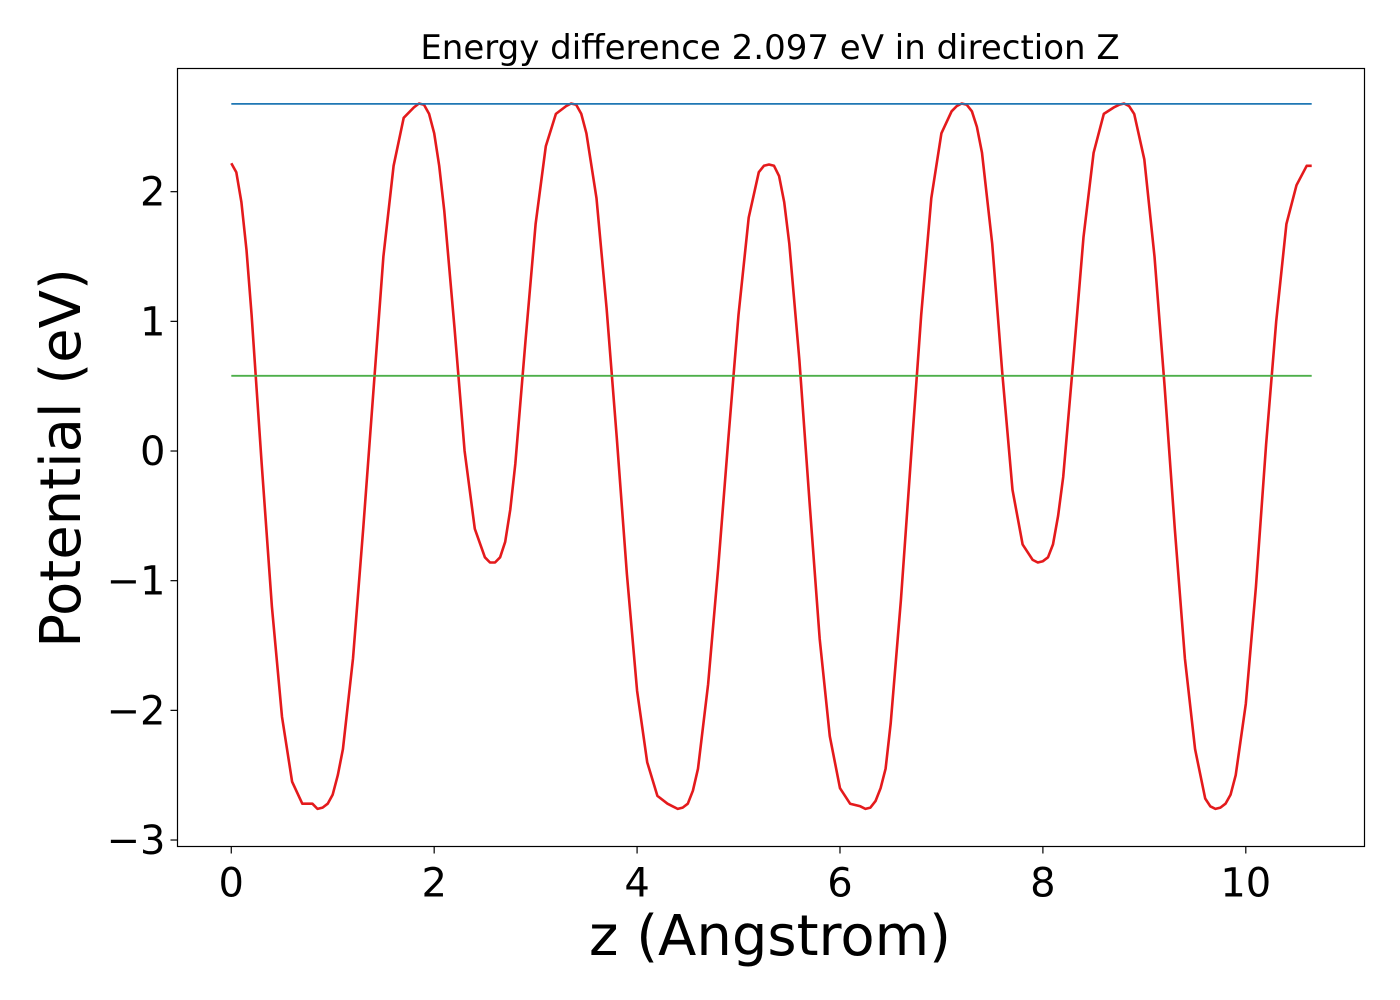 Image resolution: width=1400 pixels, height=1000 pixels. I want to click on x-axis-label: z (Angstrom), so click(770, 936).